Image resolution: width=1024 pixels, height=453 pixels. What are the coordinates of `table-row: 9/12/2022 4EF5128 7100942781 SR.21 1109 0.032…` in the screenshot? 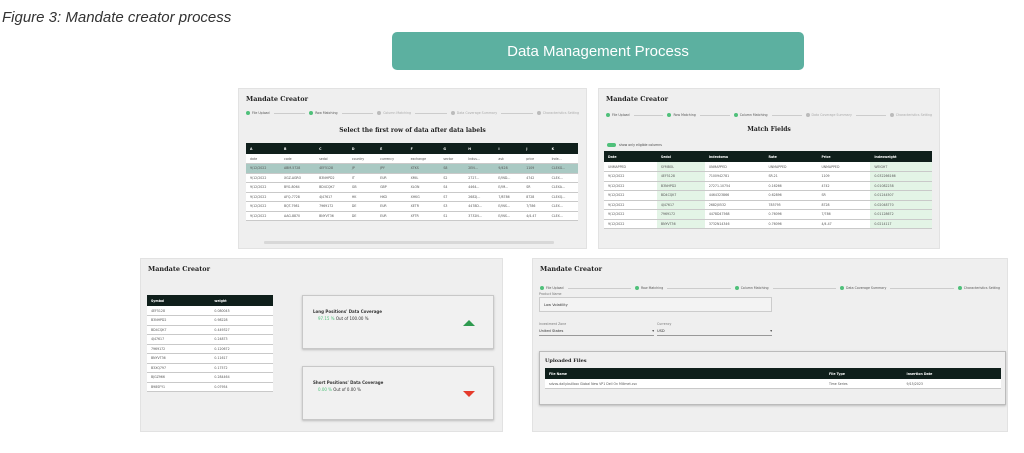 It's located at (768, 176).